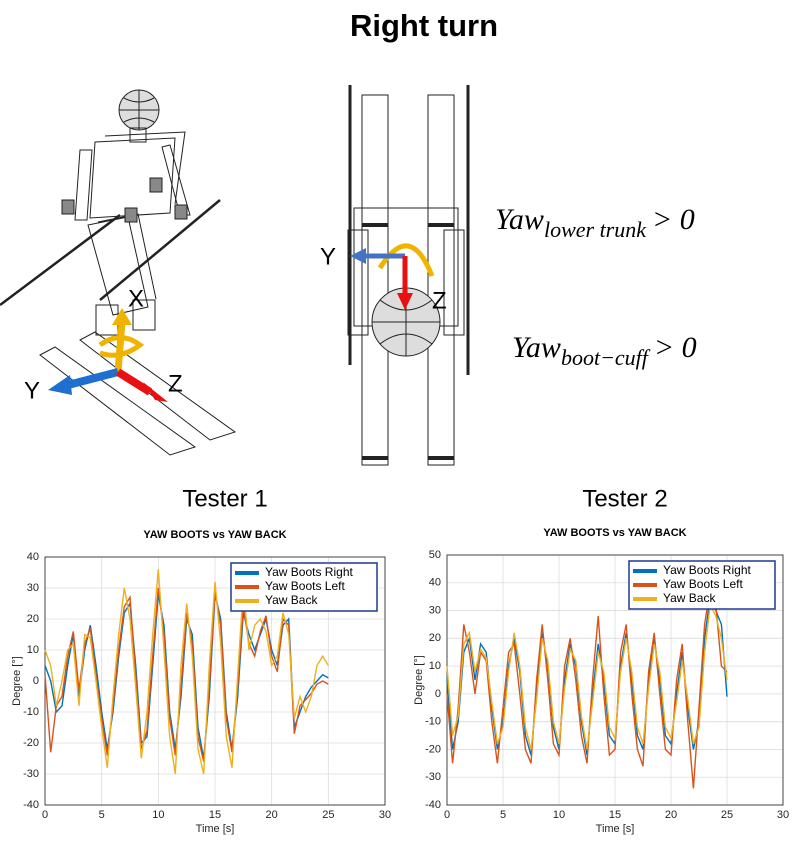 The image size is (797, 841). Describe the element at coordinates (136, 298) in the screenshot. I see `axis-label-x: X` at that location.